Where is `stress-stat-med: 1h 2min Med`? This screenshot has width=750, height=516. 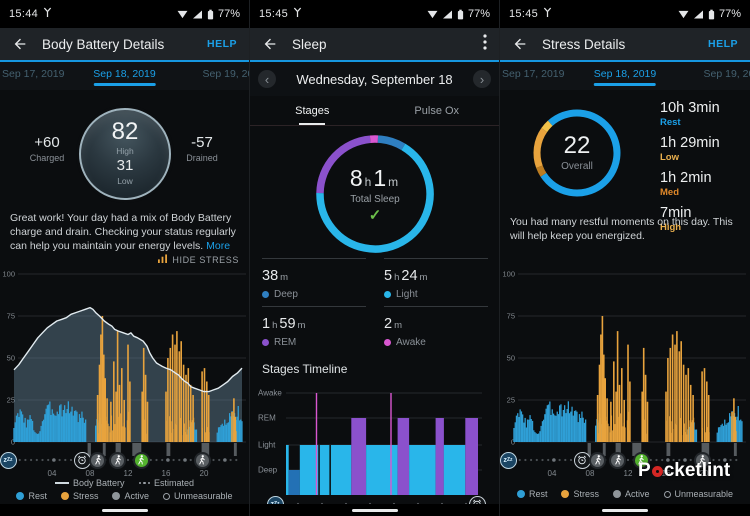 stress-stat-med: 1h 2min Med is located at coordinates (686, 184).